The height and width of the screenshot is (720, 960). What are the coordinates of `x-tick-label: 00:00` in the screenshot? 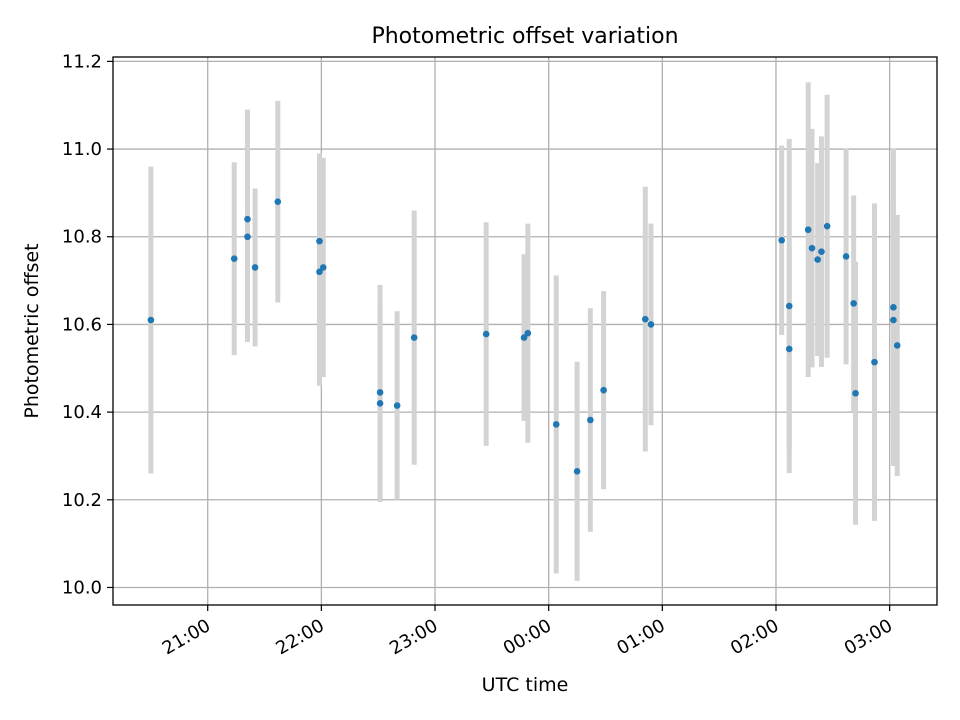 It's located at (527, 637).